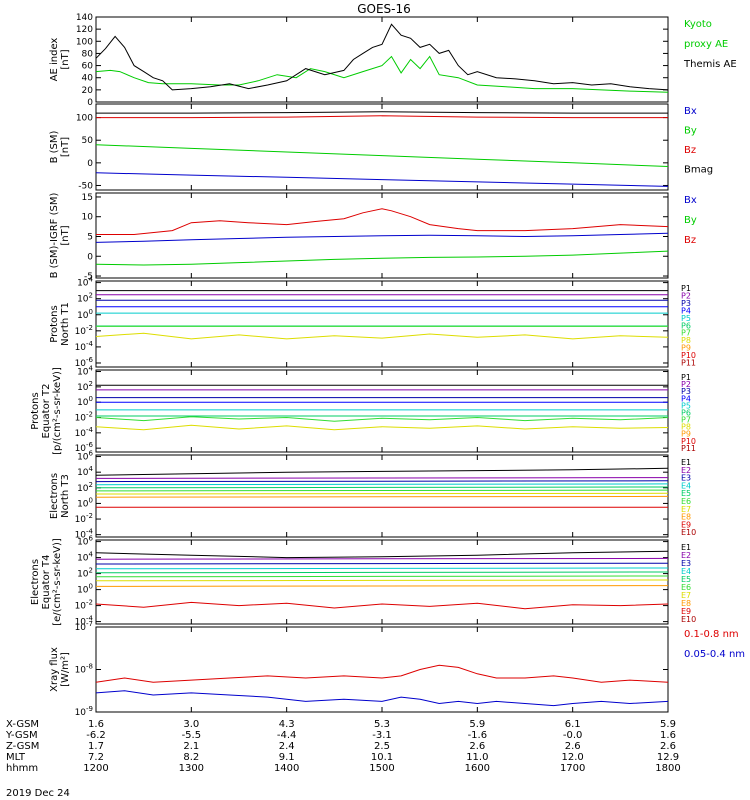 Image resolution: width=750 pixels, height=800 pixels. What do you see at coordinates (85, 487) in the screenshot?
I see `y-tick-label: 10²` at bounding box center [85, 487].